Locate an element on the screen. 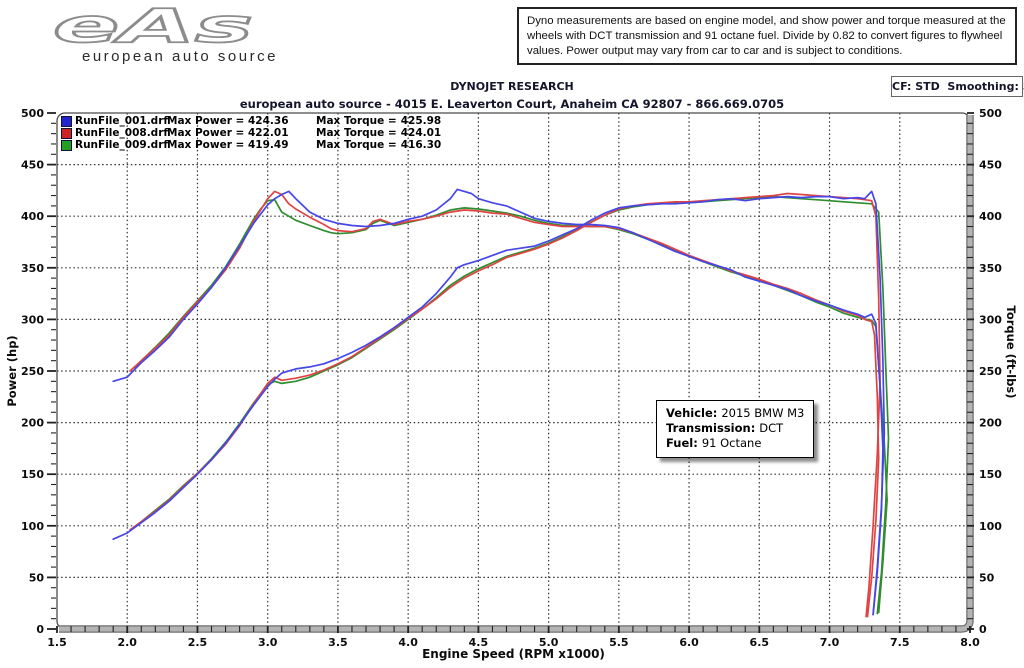 This screenshot has height=668, width=1024. y-left-tick-label: 50 is located at coordinates (37, 577).